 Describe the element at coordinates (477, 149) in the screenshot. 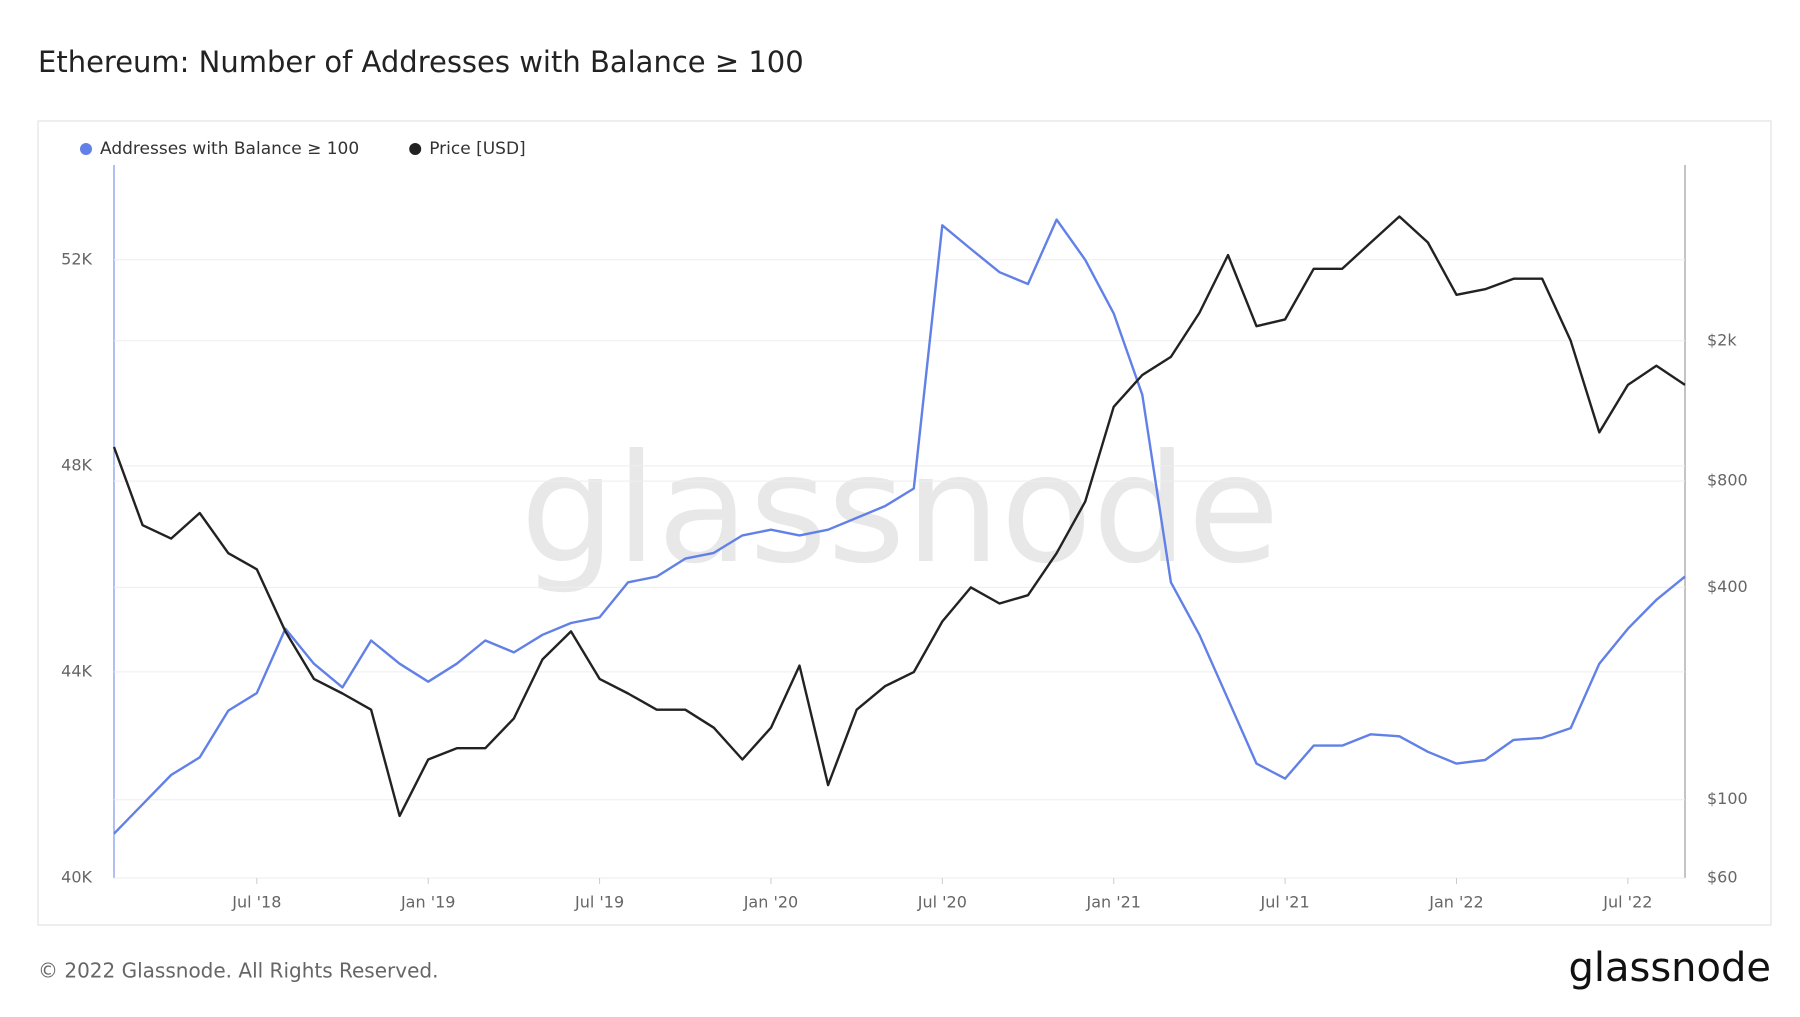

I see `legend-label: Price [USD]` at that location.